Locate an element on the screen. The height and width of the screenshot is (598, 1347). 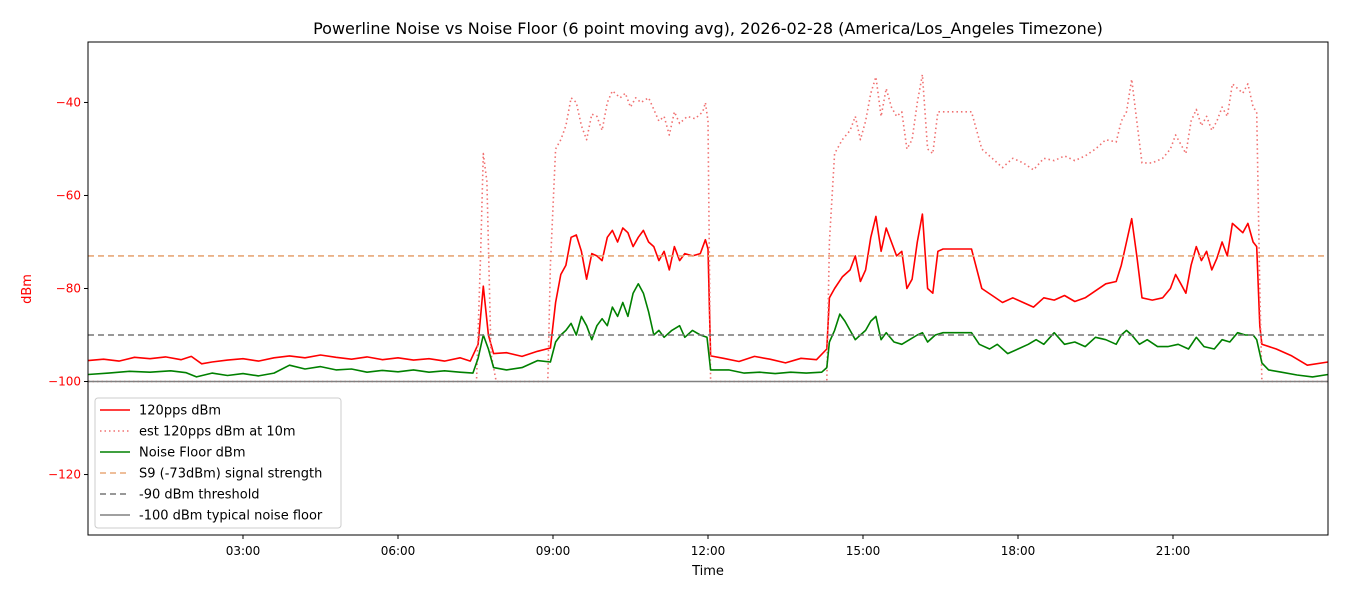
x-tick-label: 03:00 is located at coordinates (243, 551).